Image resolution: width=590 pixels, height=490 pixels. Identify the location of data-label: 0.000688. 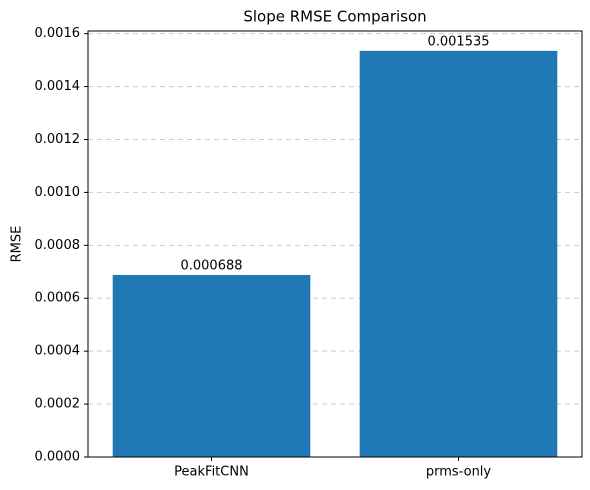
(211, 265).